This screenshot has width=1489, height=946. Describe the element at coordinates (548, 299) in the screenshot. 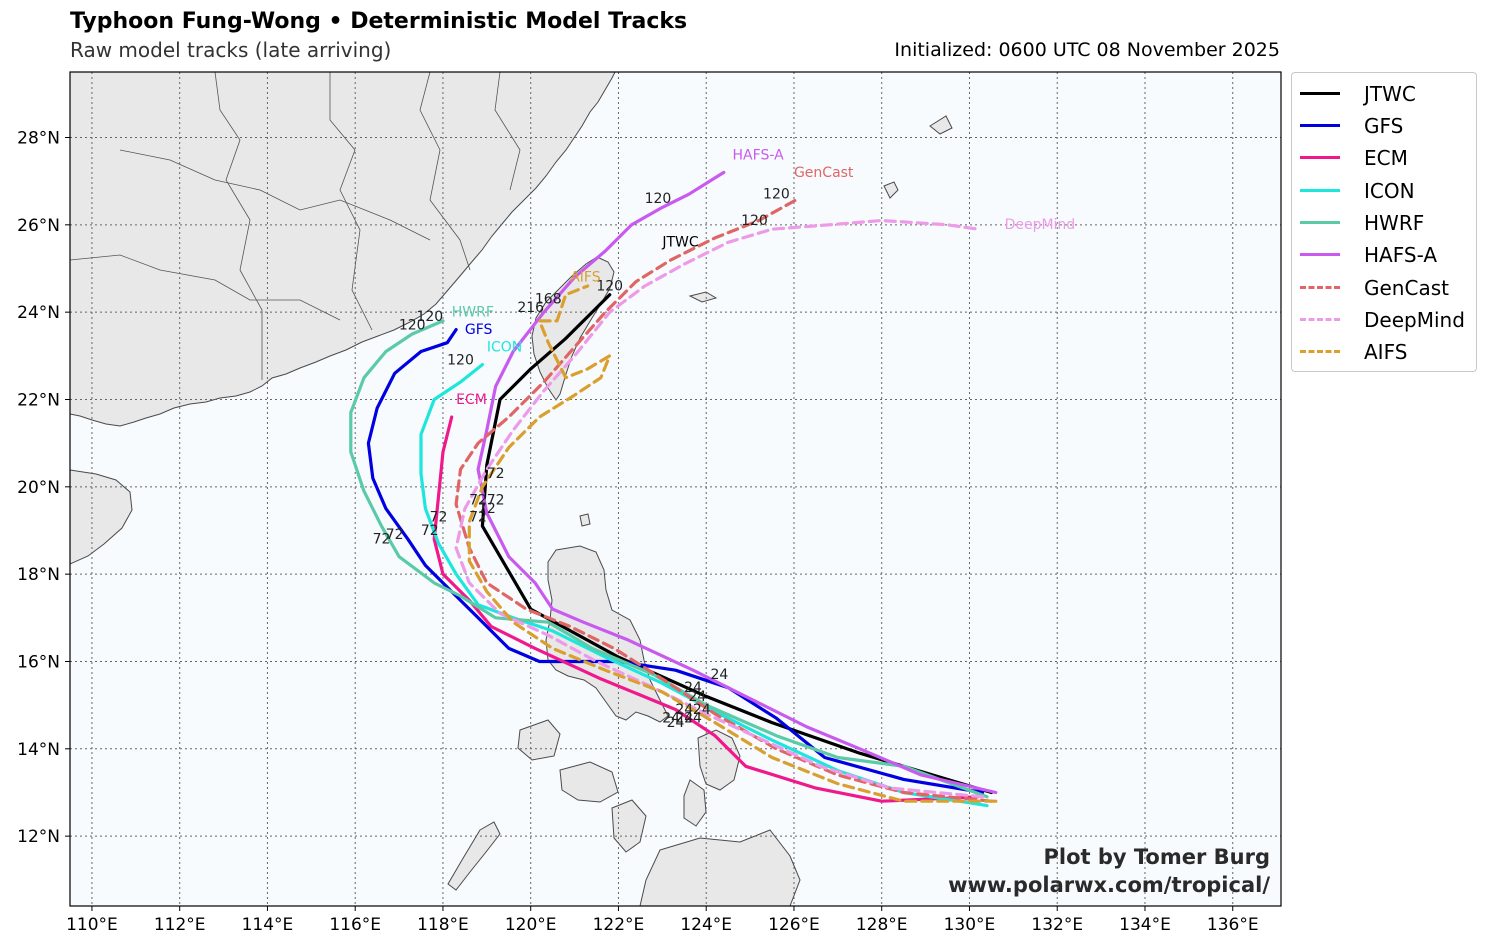

I see `forecast-hour-label: 168` at that location.